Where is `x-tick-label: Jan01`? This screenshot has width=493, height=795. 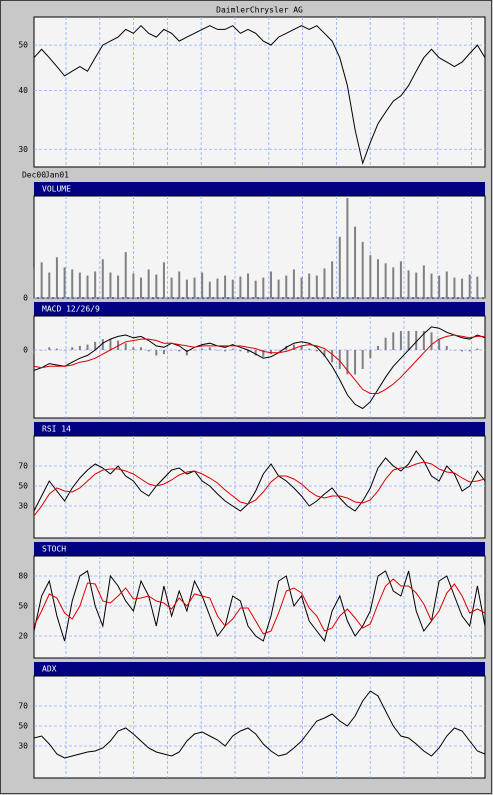 x-tick-label: Jan01 is located at coordinates (57, 175).